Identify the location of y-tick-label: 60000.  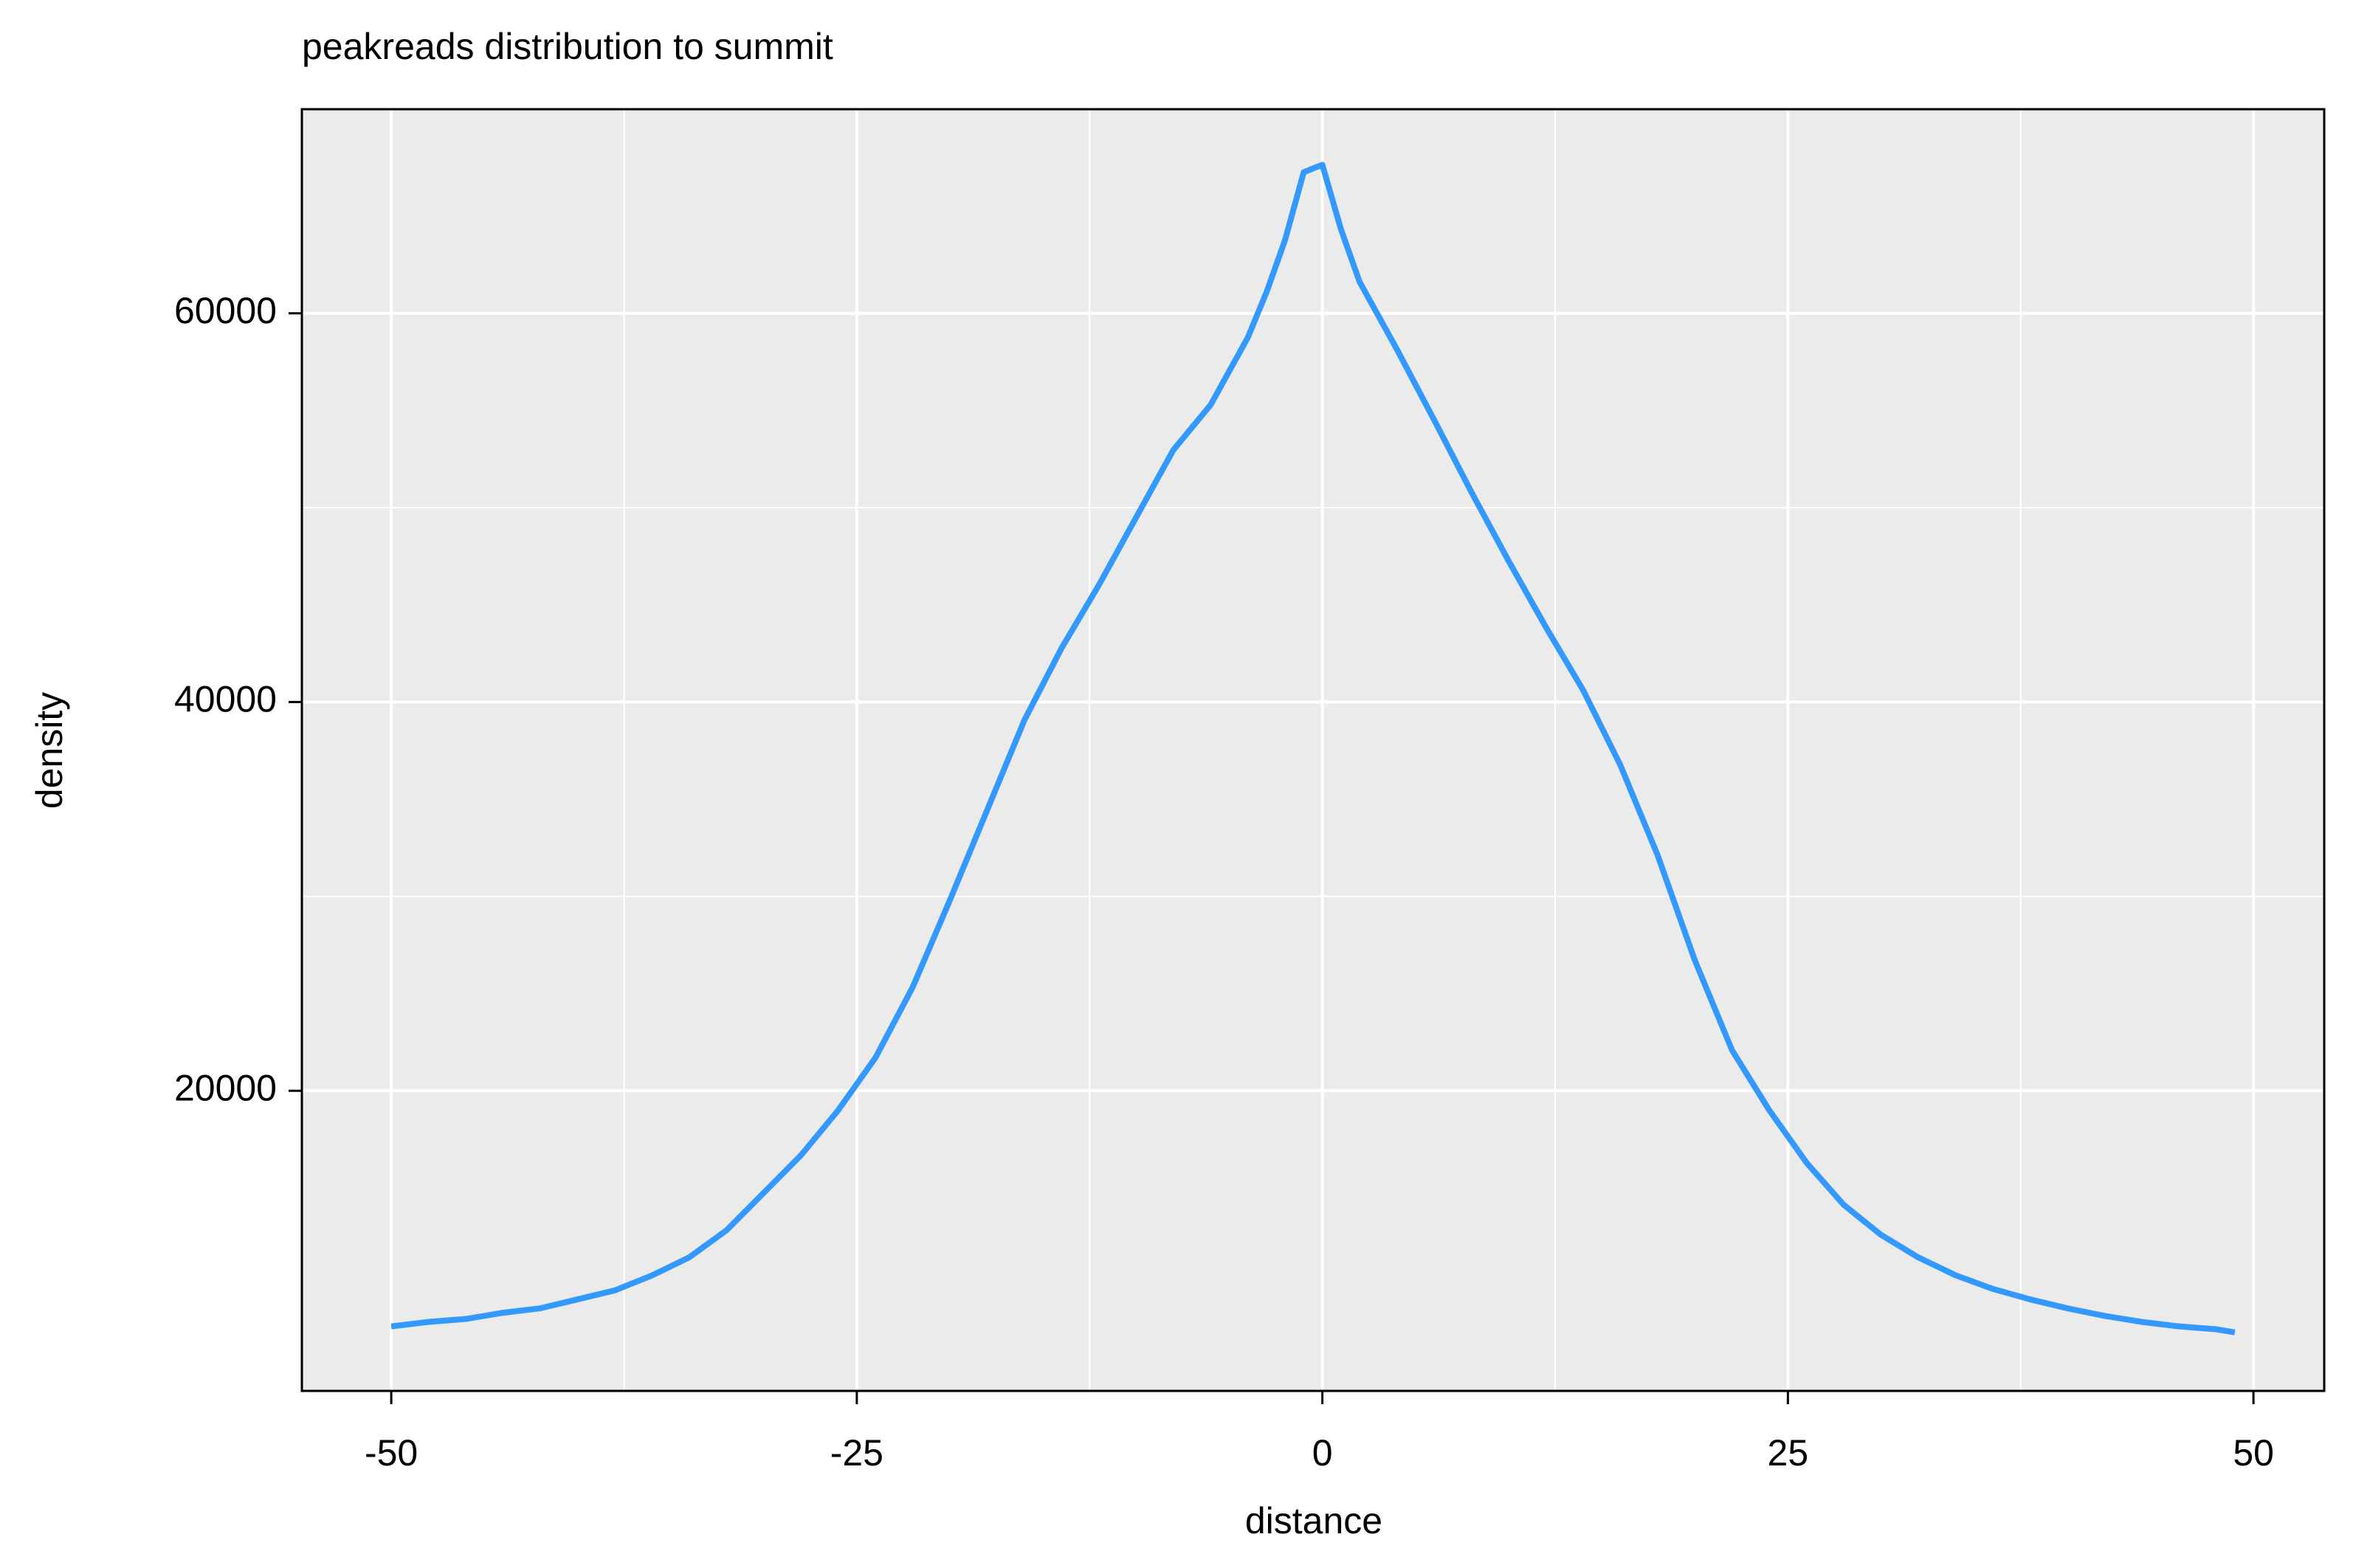
(225, 310).